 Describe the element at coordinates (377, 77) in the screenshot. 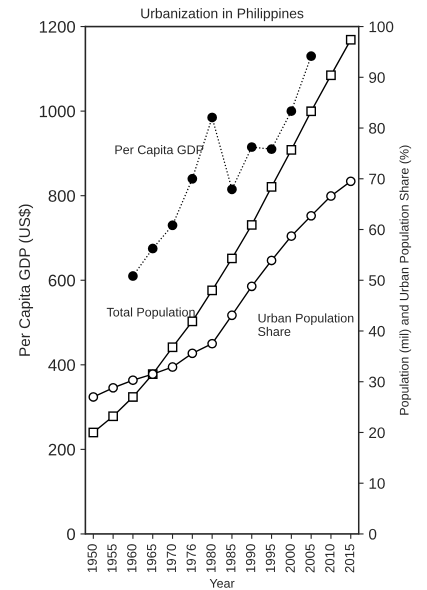

I see `y2-tick-label: 90` at that location.